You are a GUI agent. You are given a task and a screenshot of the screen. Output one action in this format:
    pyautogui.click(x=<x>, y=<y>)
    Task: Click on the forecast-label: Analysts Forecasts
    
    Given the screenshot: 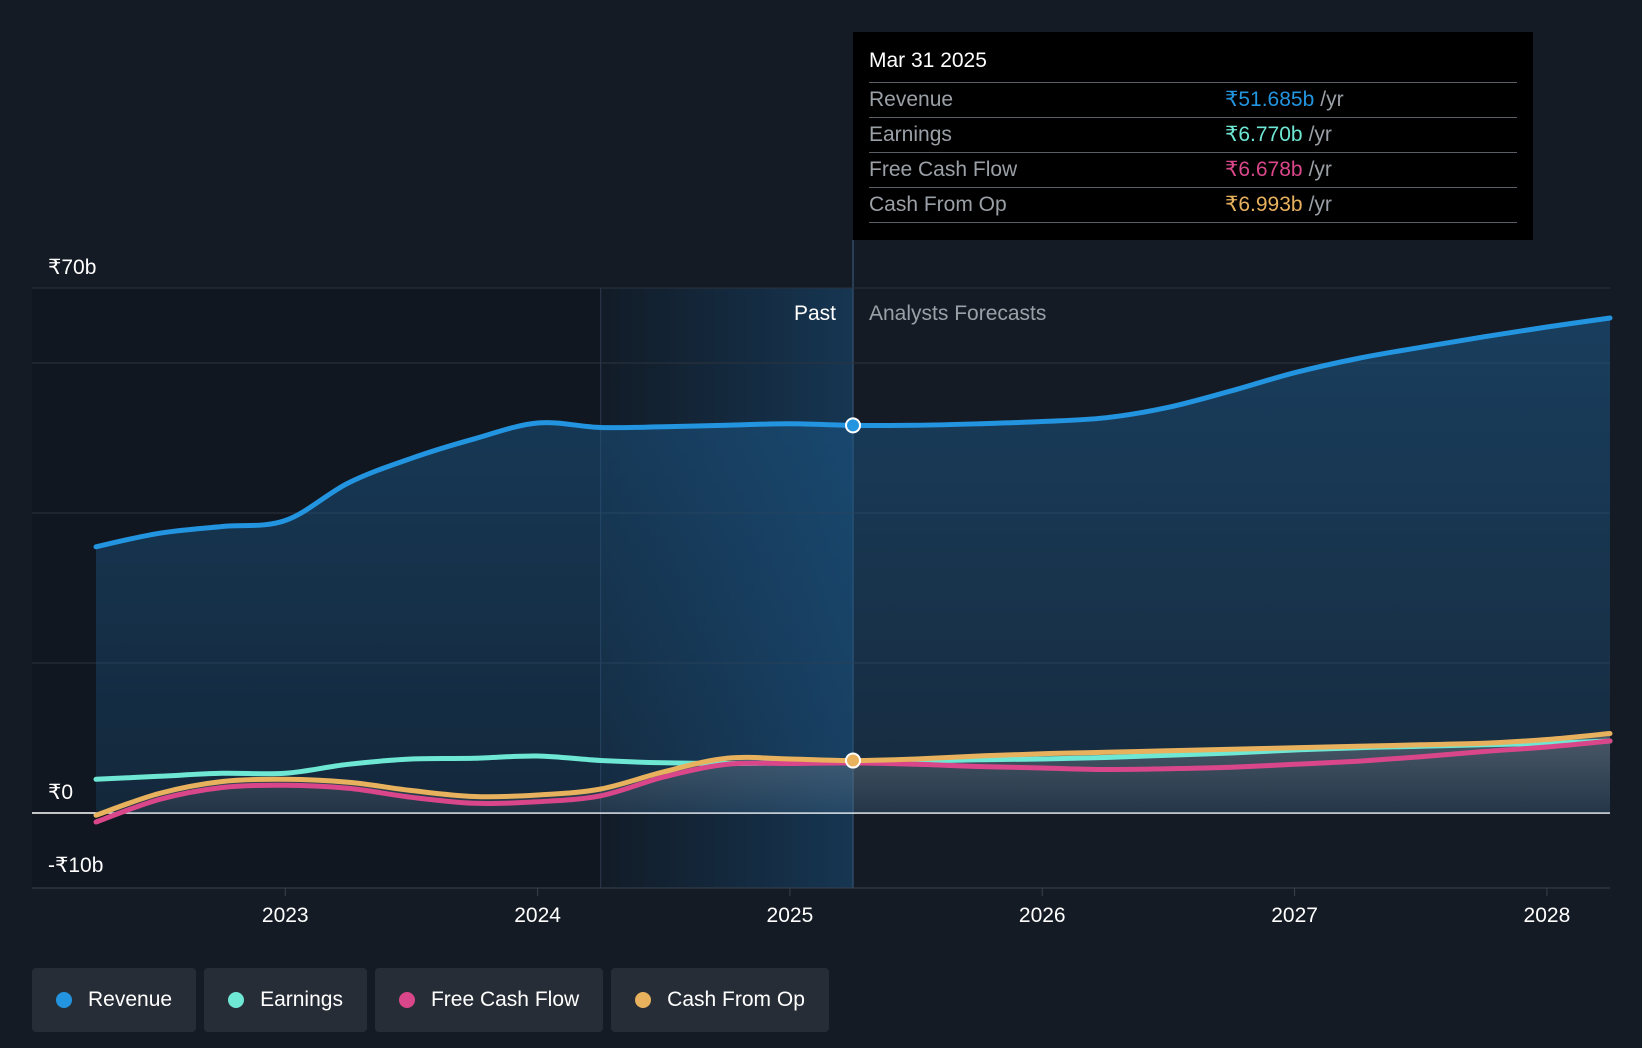 What is the action you would take?
    pyautogui.click(x=957, y=313)
    